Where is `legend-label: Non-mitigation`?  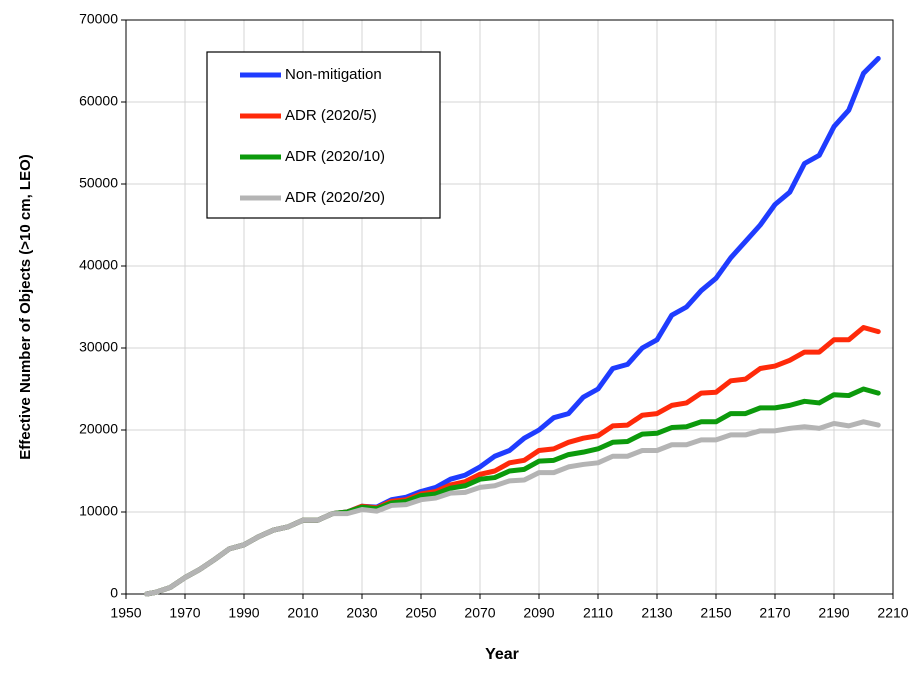 legend-label: Non-mitigation is located at coordinates (333, 74).